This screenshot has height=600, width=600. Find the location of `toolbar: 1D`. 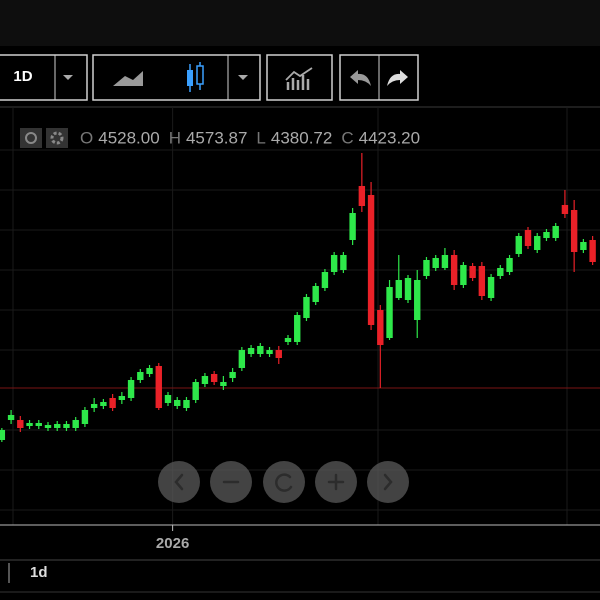

toolbar: 1D is located at coordinates (209, 77).